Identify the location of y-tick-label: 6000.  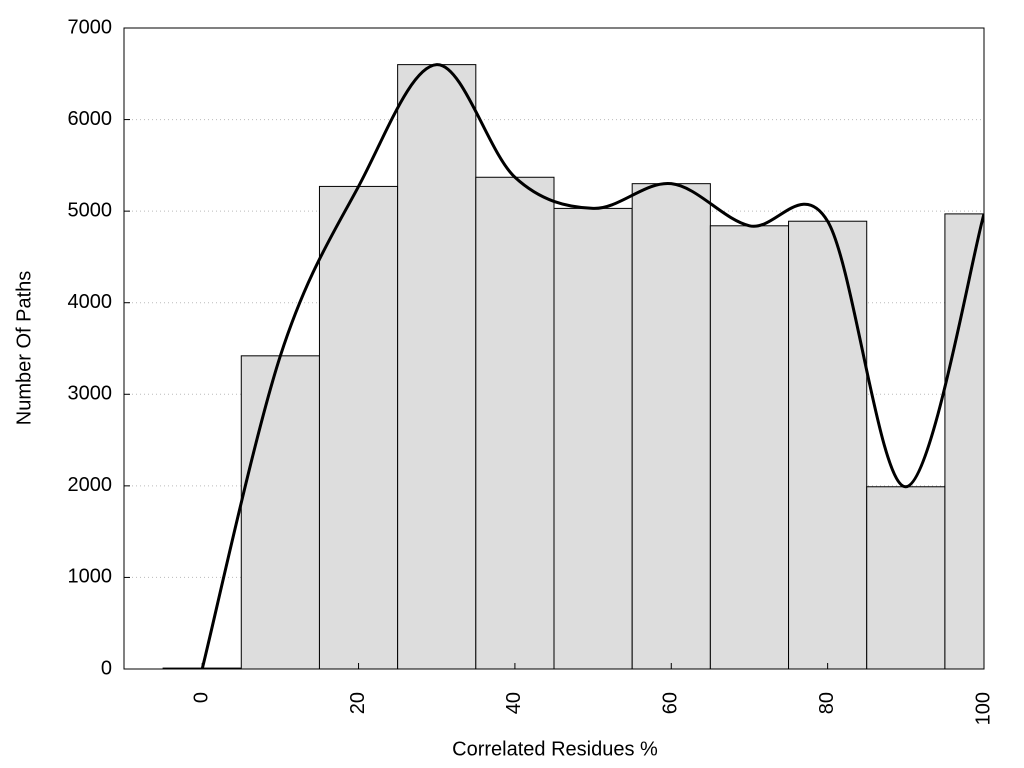
(90, 119).